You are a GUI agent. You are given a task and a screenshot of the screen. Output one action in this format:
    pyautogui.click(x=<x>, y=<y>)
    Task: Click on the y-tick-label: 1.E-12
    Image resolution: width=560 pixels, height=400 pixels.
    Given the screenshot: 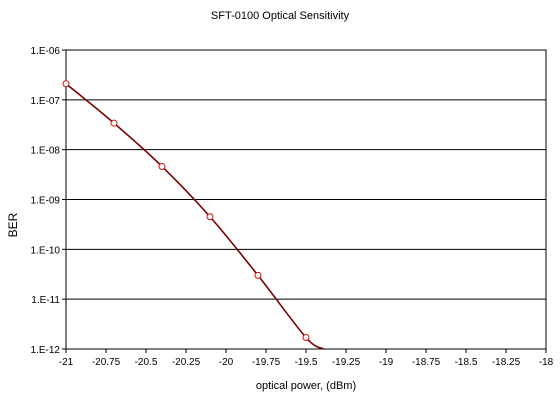 What is the action you would take?
    pyautogui.click(x=46, y=350)
    